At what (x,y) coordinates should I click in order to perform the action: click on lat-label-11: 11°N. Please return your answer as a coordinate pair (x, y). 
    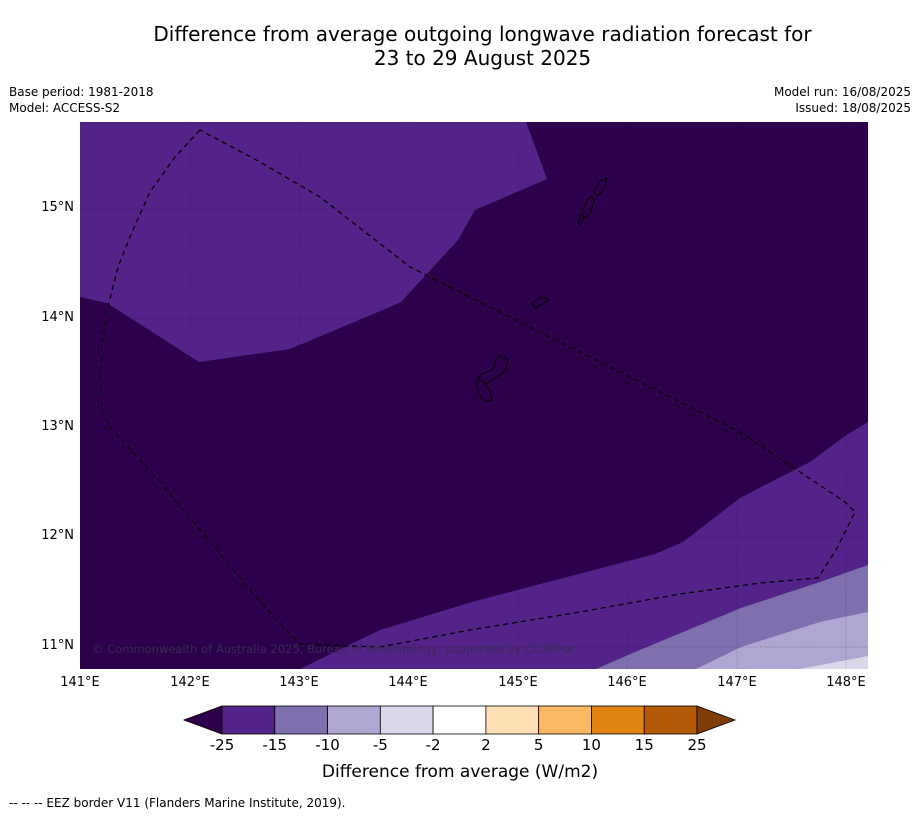
    Looking at the image, I should click on (57, 645).